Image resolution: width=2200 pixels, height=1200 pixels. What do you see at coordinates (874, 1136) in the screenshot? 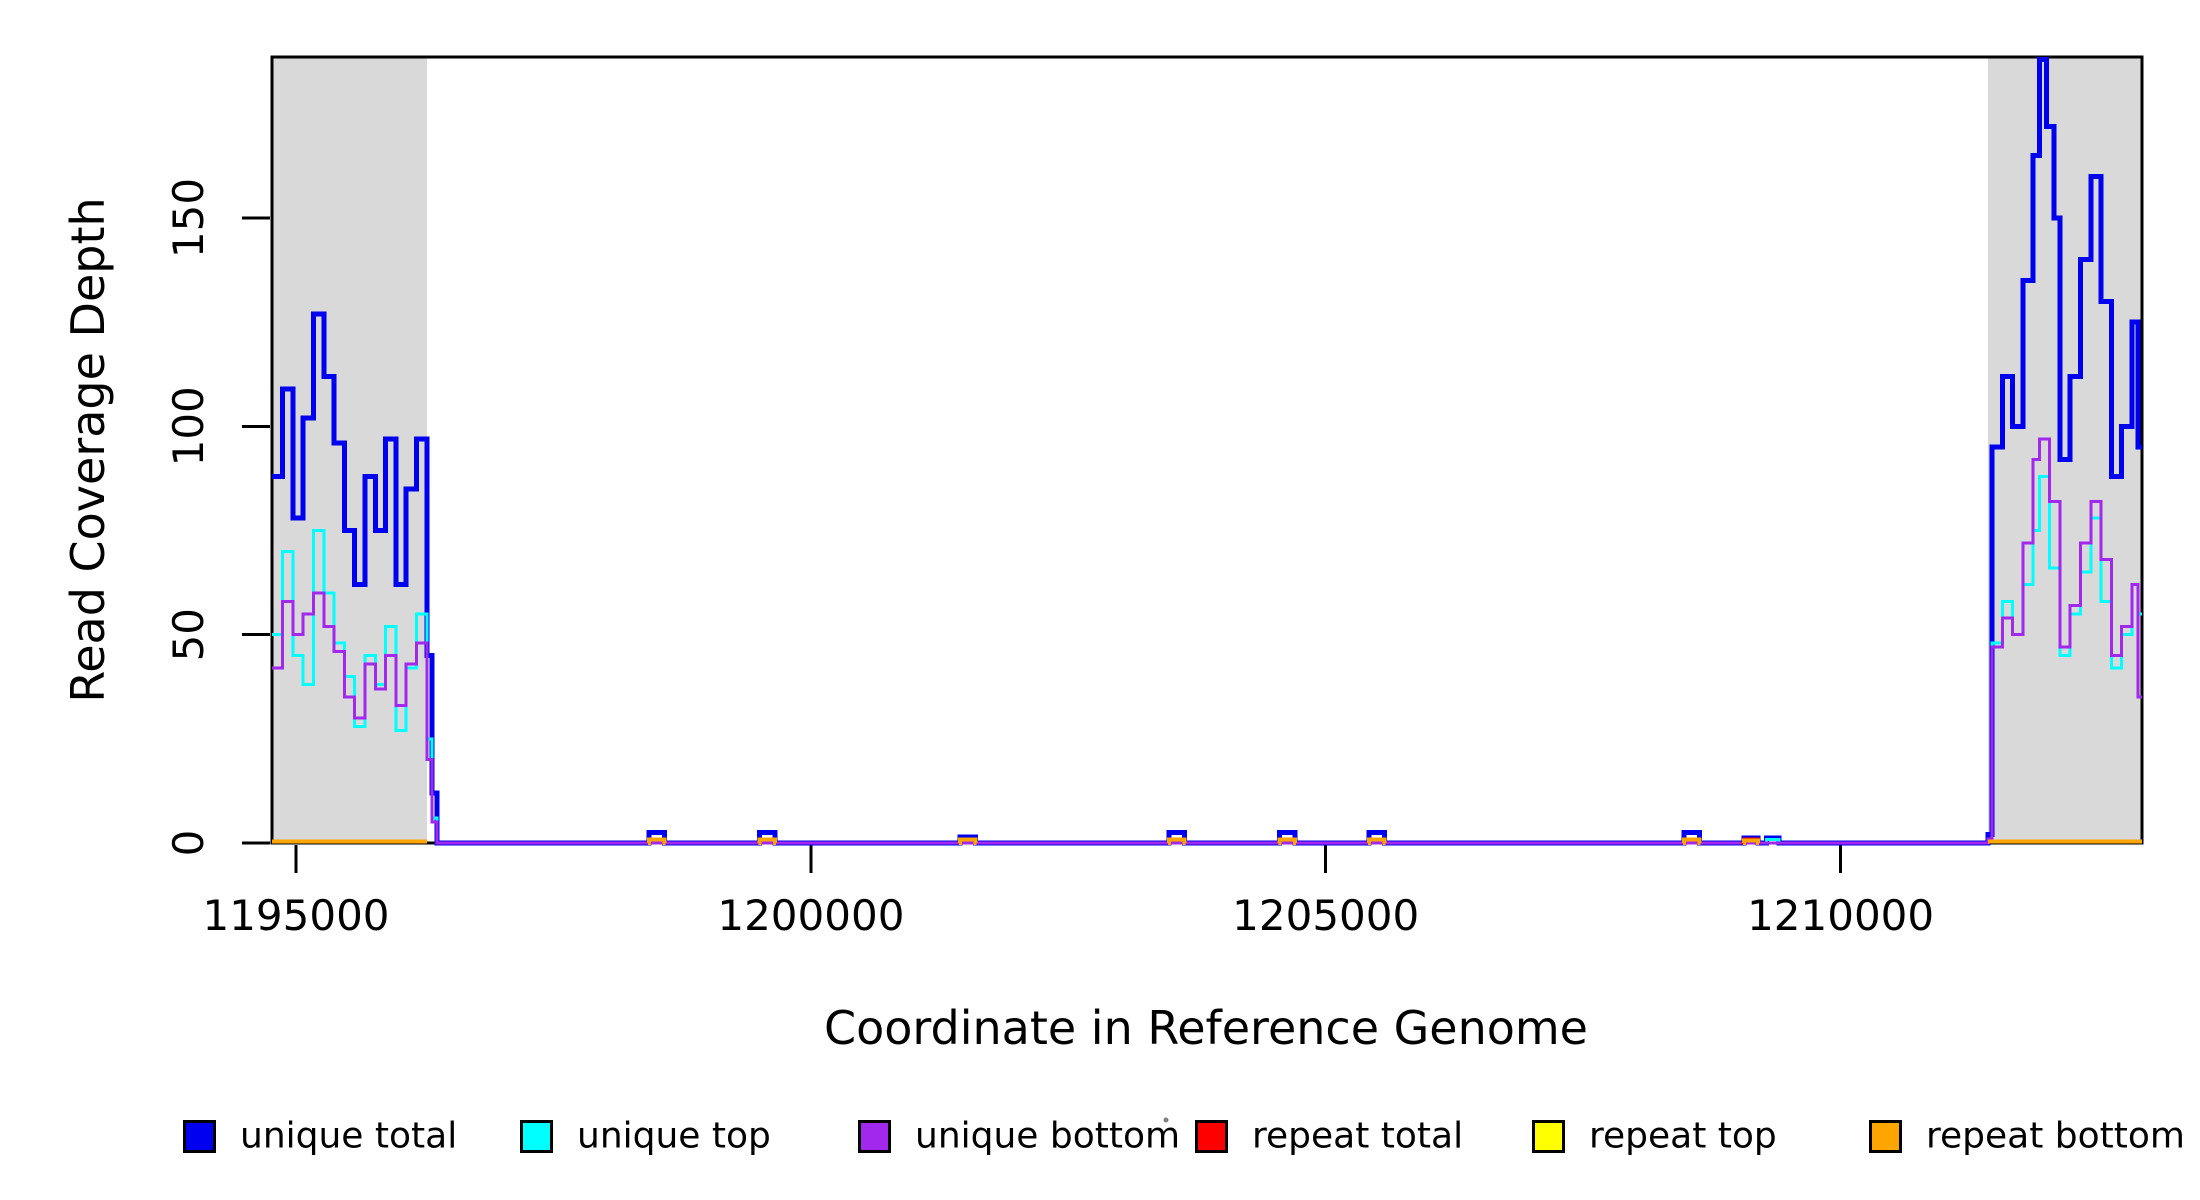
I see `legend-swatch-unique-bottom` at bounding box center [874, 1136].